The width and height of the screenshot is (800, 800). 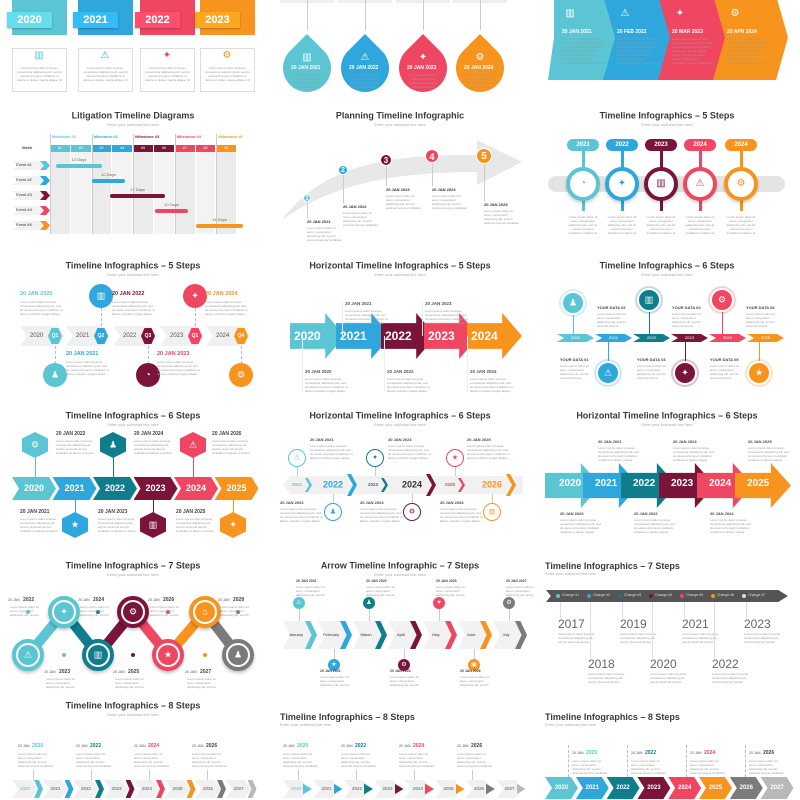 I want to click on year-segment: 2025, so click(x=237, y=488).